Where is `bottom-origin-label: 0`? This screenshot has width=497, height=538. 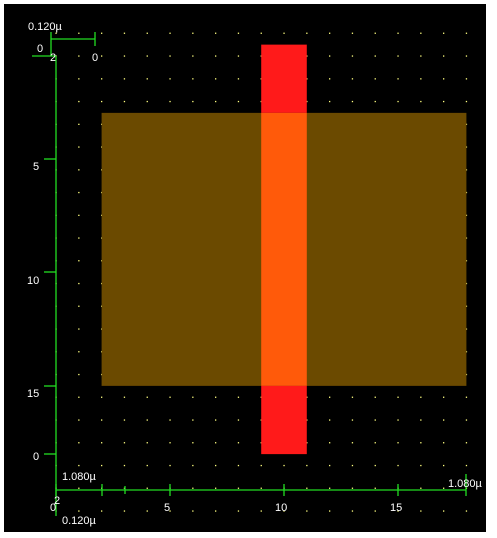
bottom-origin-label: 0 is located at coordinates (53, 508).